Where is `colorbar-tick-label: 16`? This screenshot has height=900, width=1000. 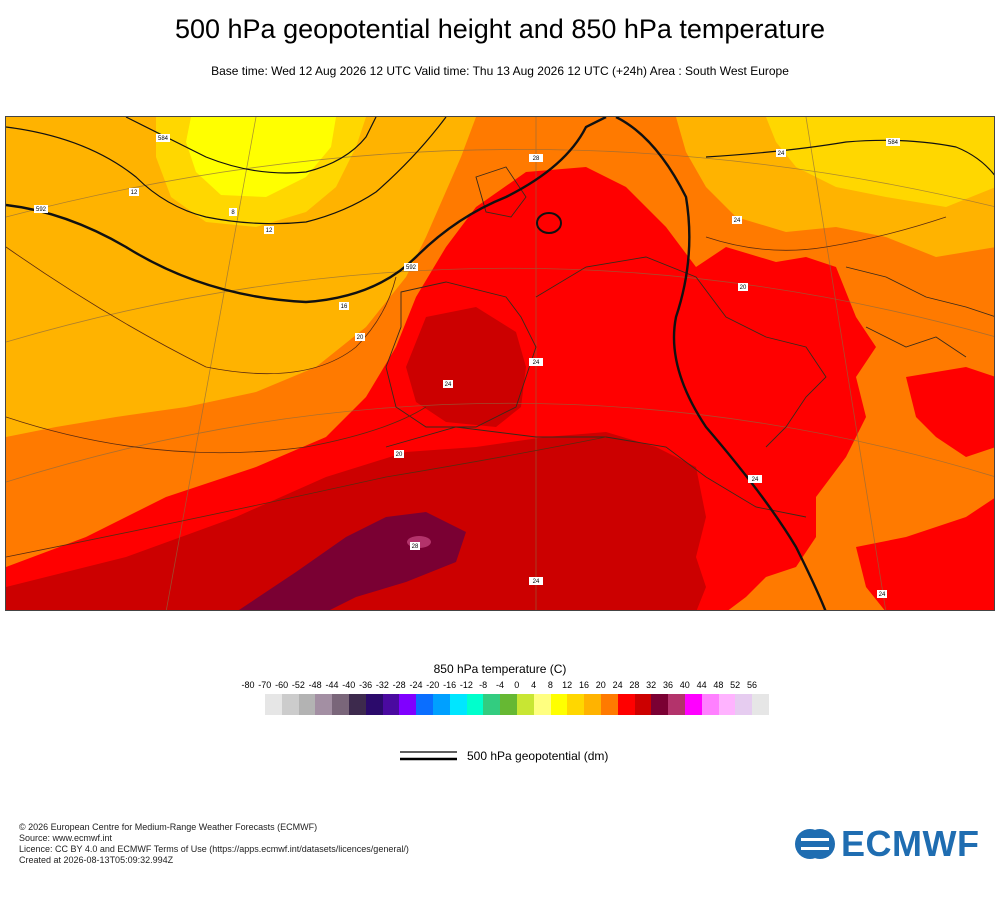
colorbar-tick-label: 16 is located at coordinates (583, 685).